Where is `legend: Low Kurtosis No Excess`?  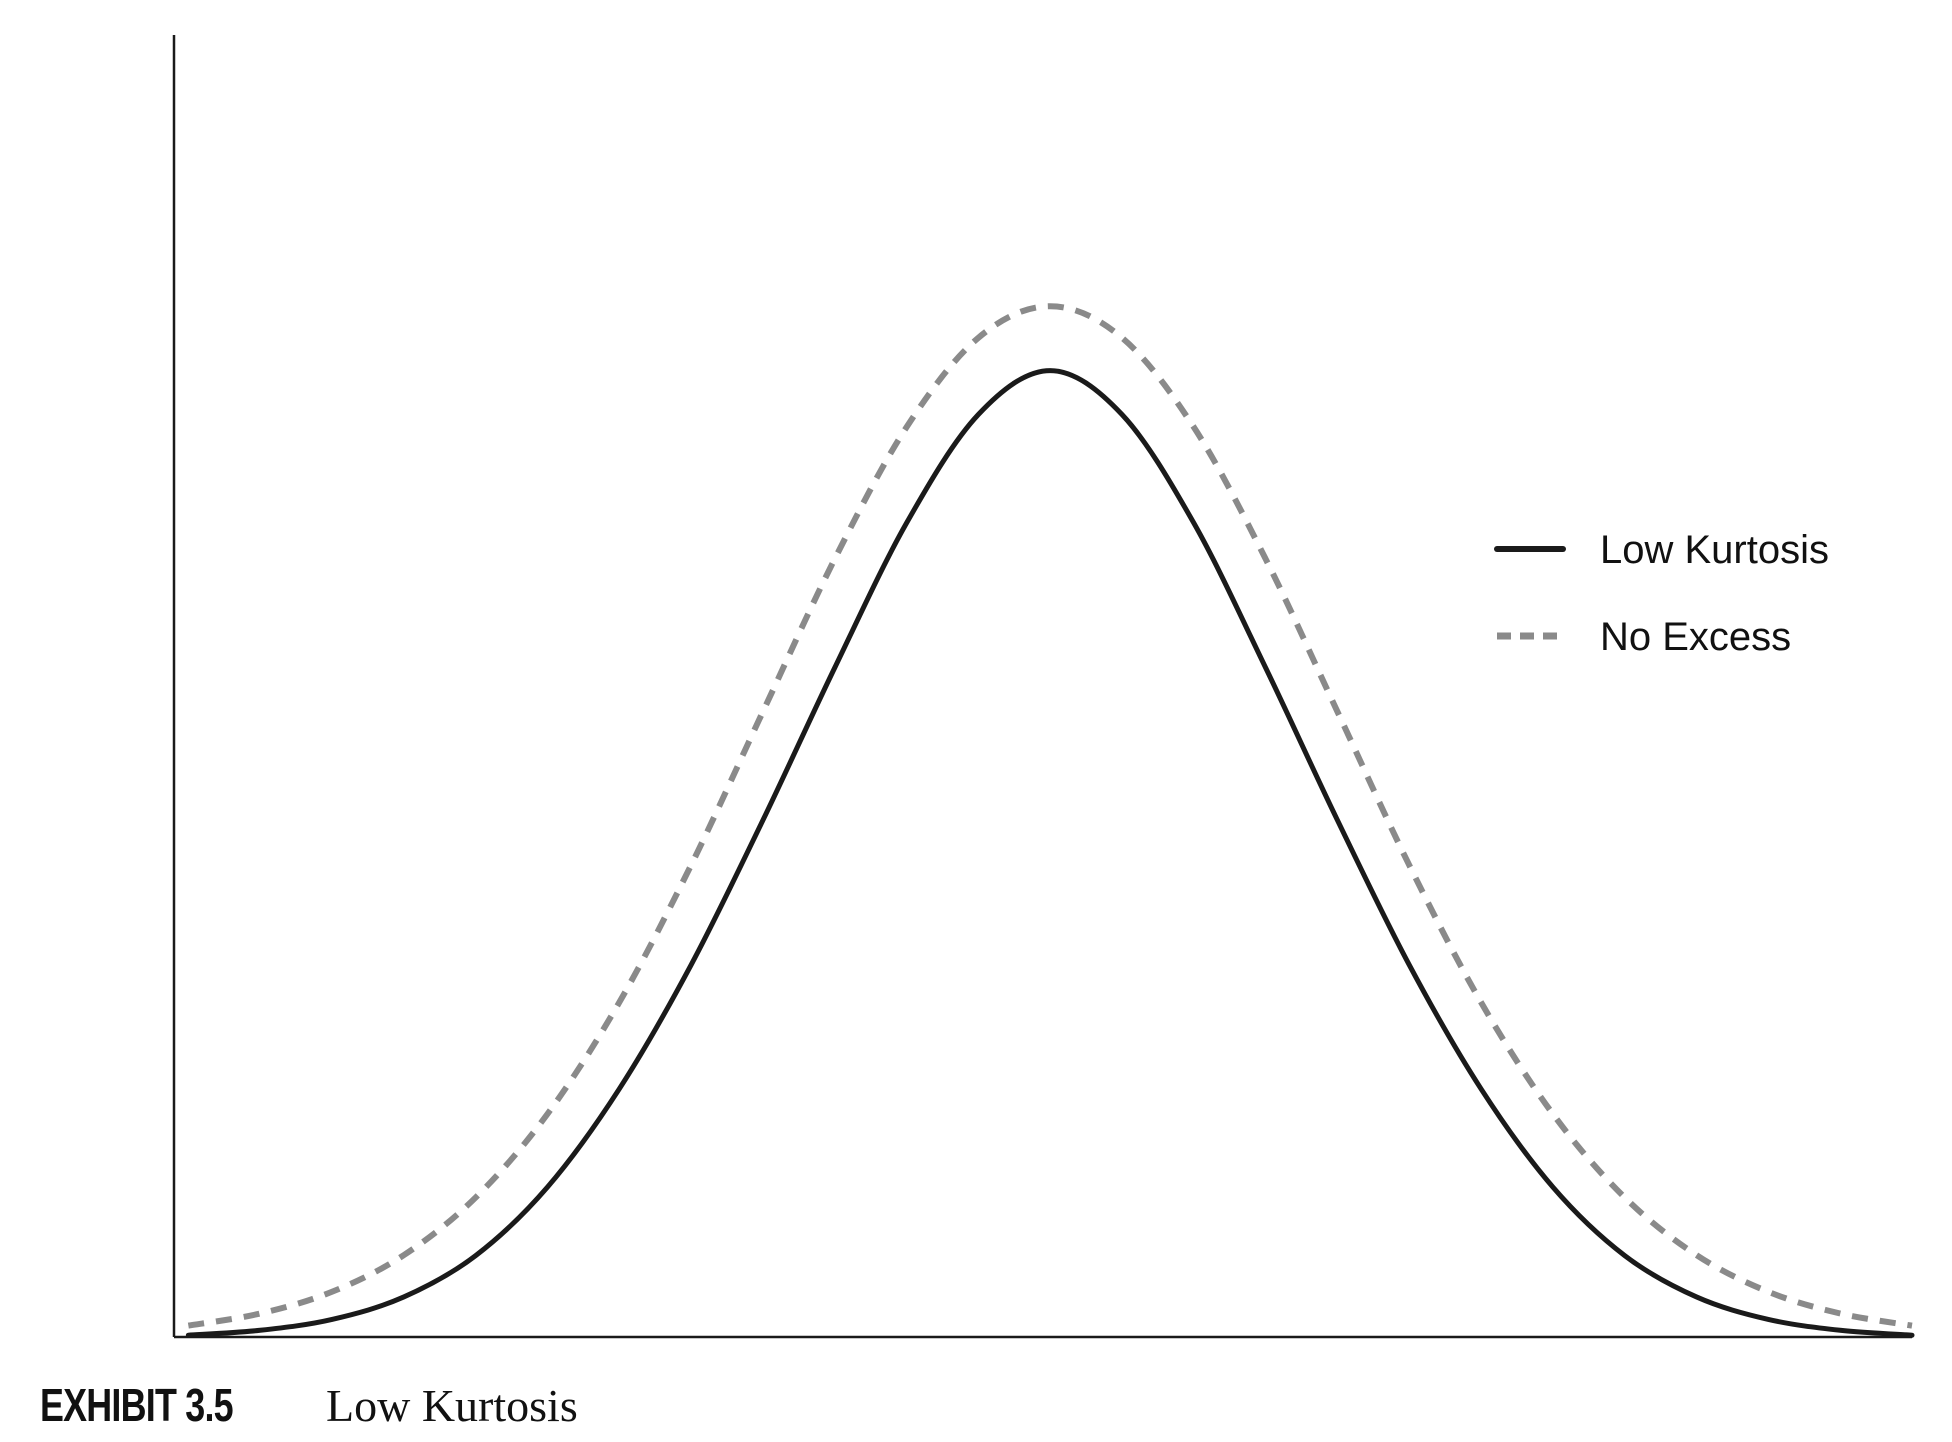 legend: Low Kurtosis No Excess is located at coordinates (1661, 593).